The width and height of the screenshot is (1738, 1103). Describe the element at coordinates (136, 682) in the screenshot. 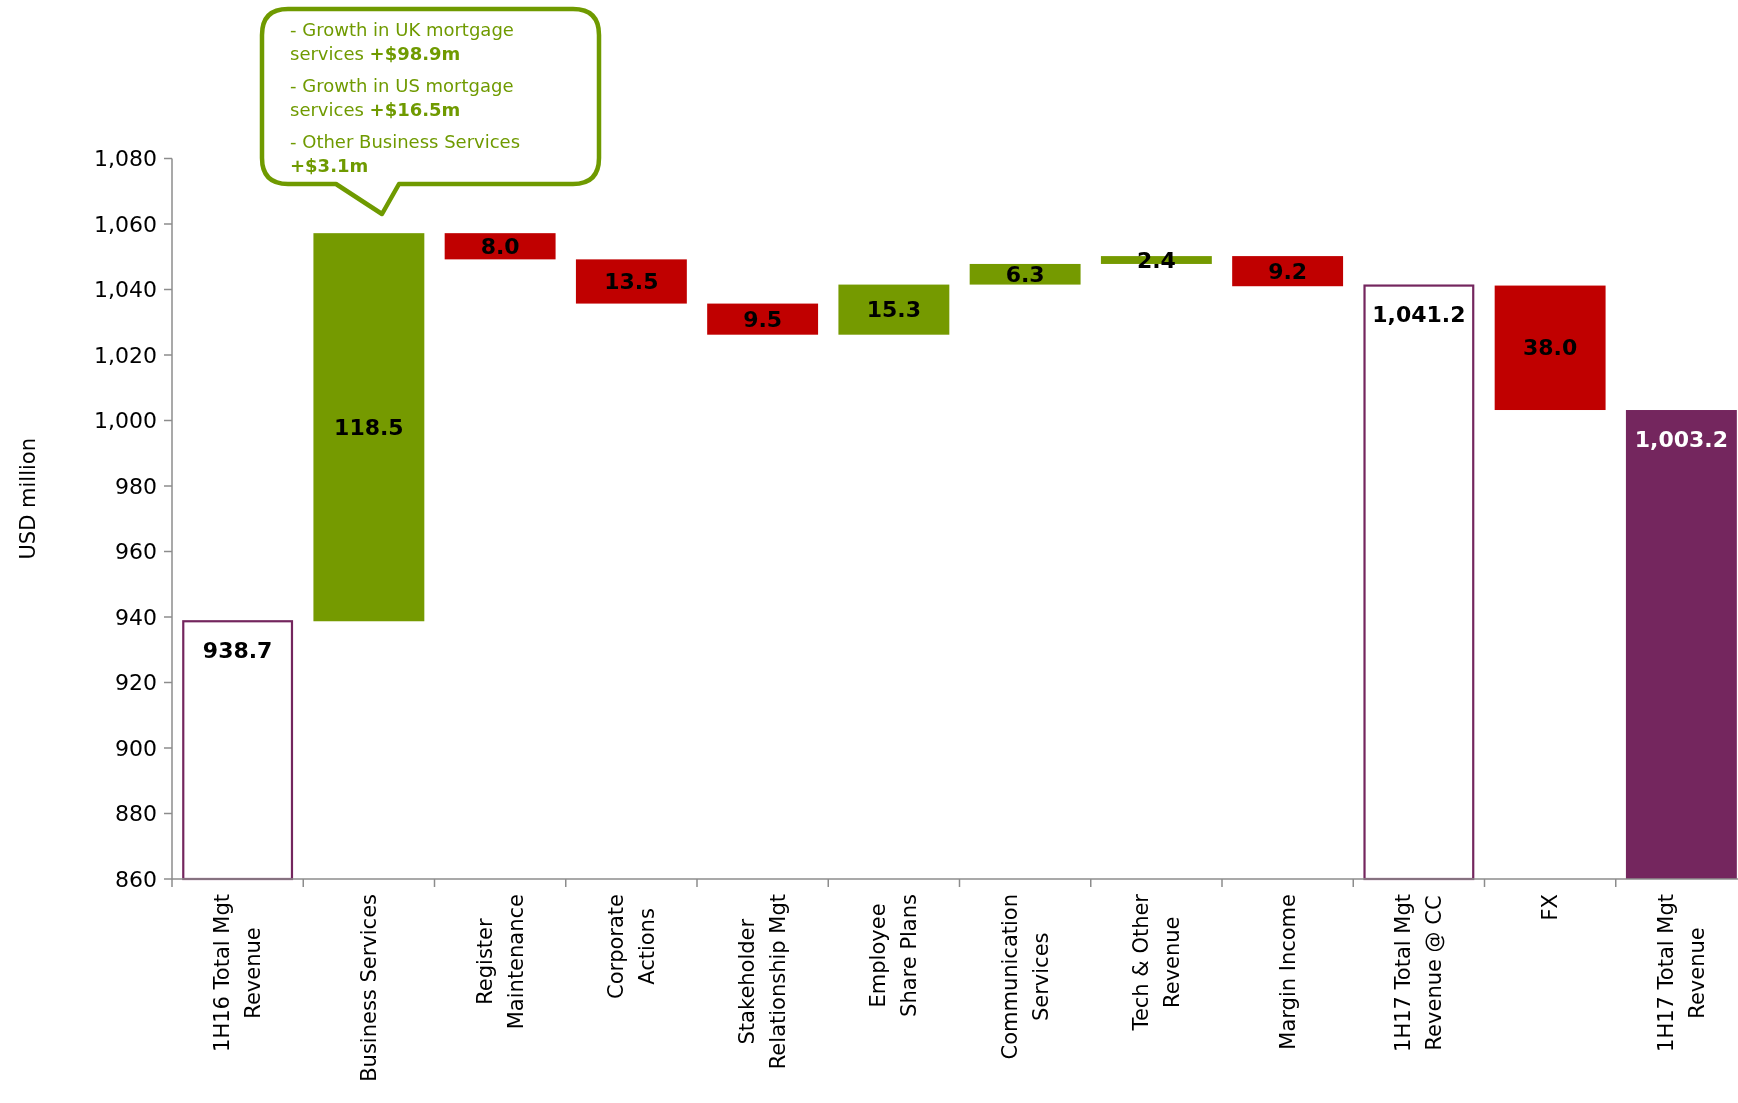

I see `y-tick-label: 920` at that location.